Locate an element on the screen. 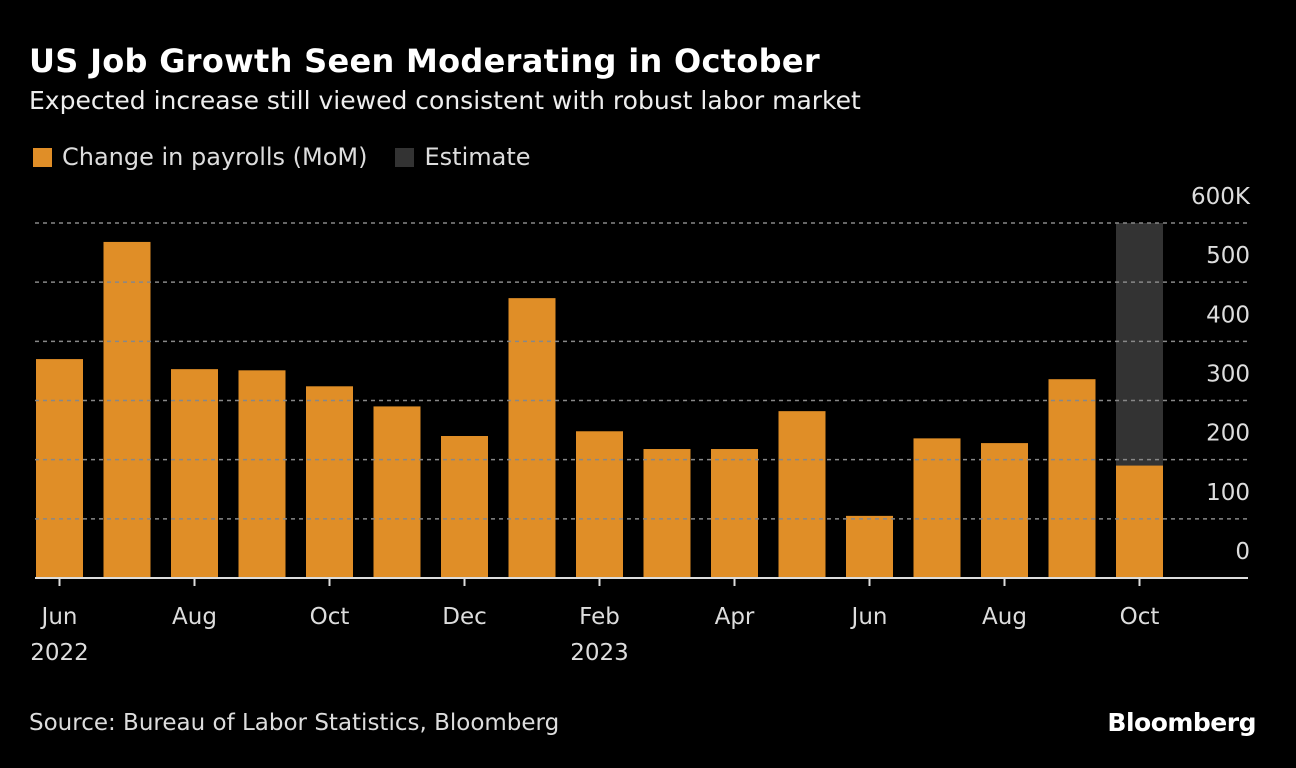 This screenshot has height=768, width=1296. y-tick-label: 200 is located at coordinates (1228, 434).